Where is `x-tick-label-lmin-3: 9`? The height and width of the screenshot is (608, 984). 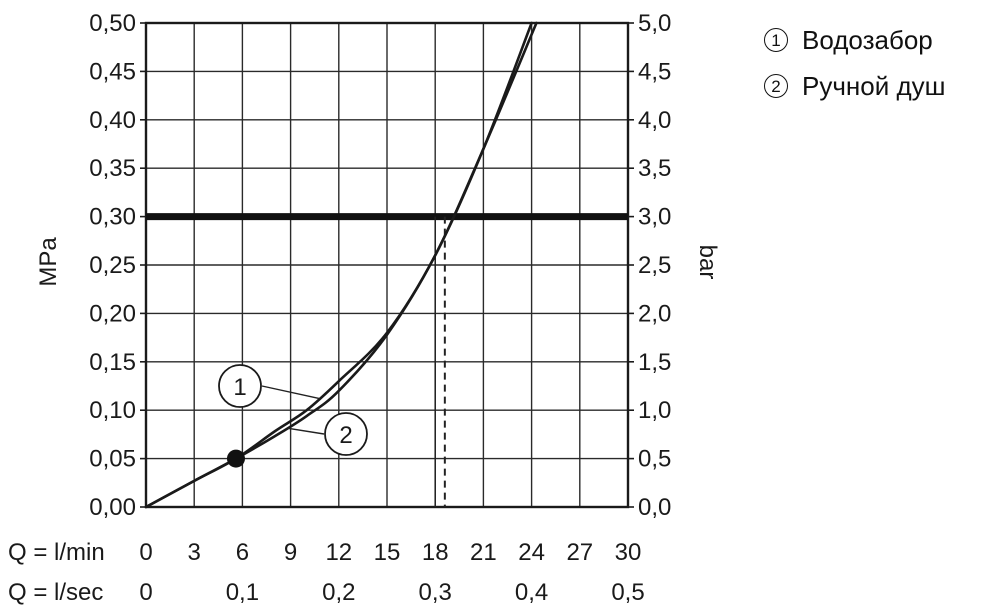 x-tick-label-lmin-3: 9 is located at coordinates (290, 552).